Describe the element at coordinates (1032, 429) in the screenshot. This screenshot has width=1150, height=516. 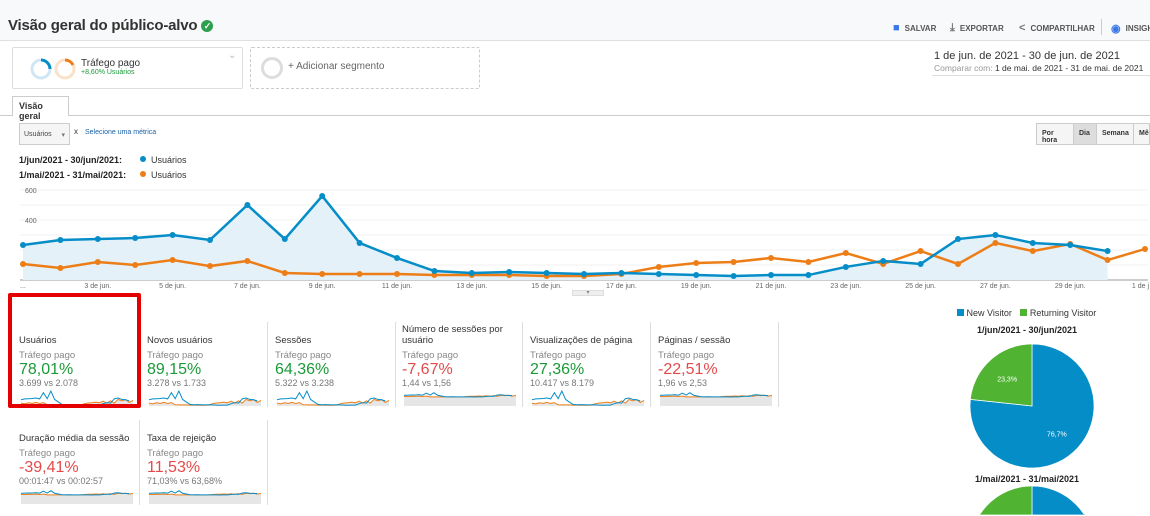
I see `visitor-pie-charts: 76,7% 23,3%` at that location.